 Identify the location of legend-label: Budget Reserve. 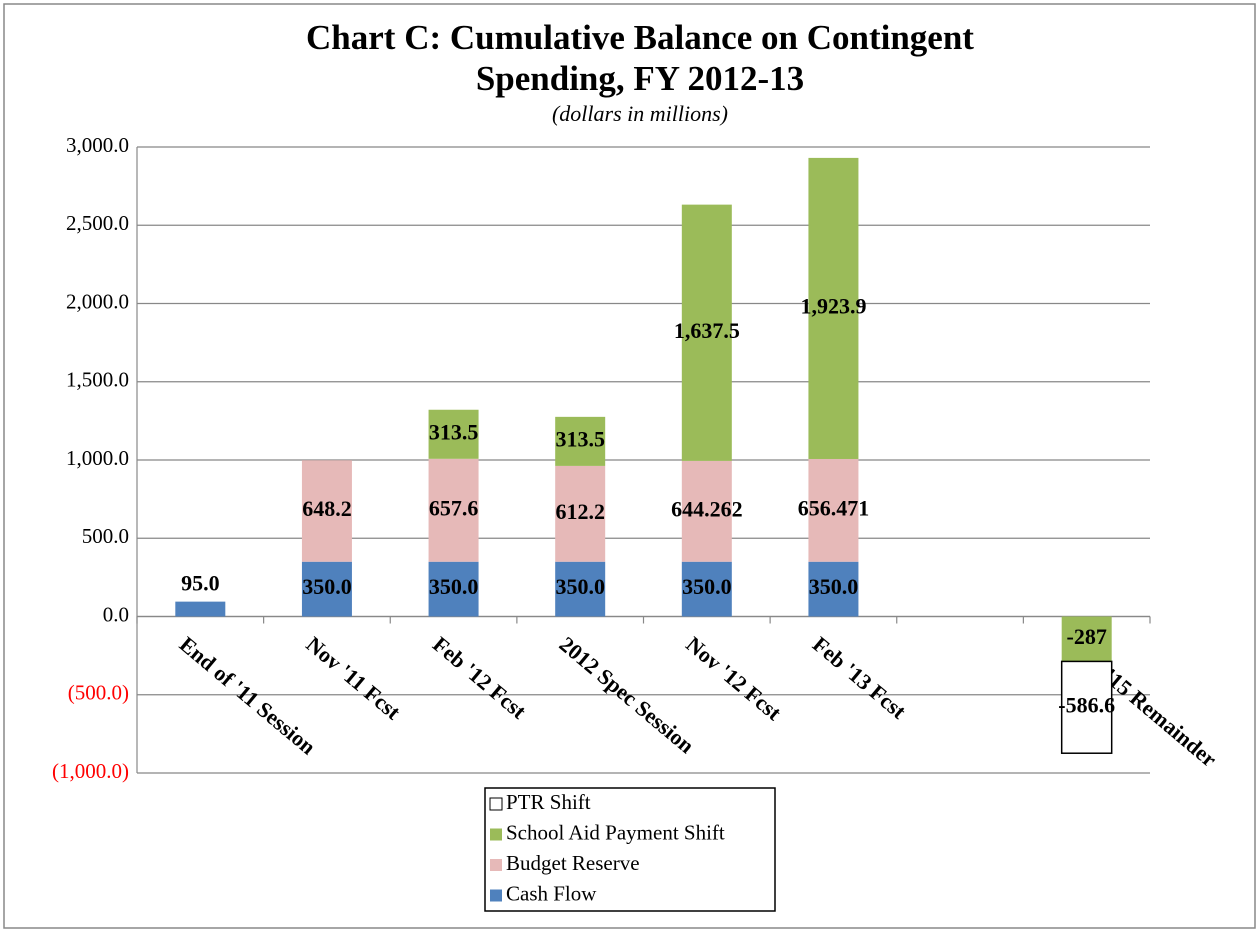
(573, 863).